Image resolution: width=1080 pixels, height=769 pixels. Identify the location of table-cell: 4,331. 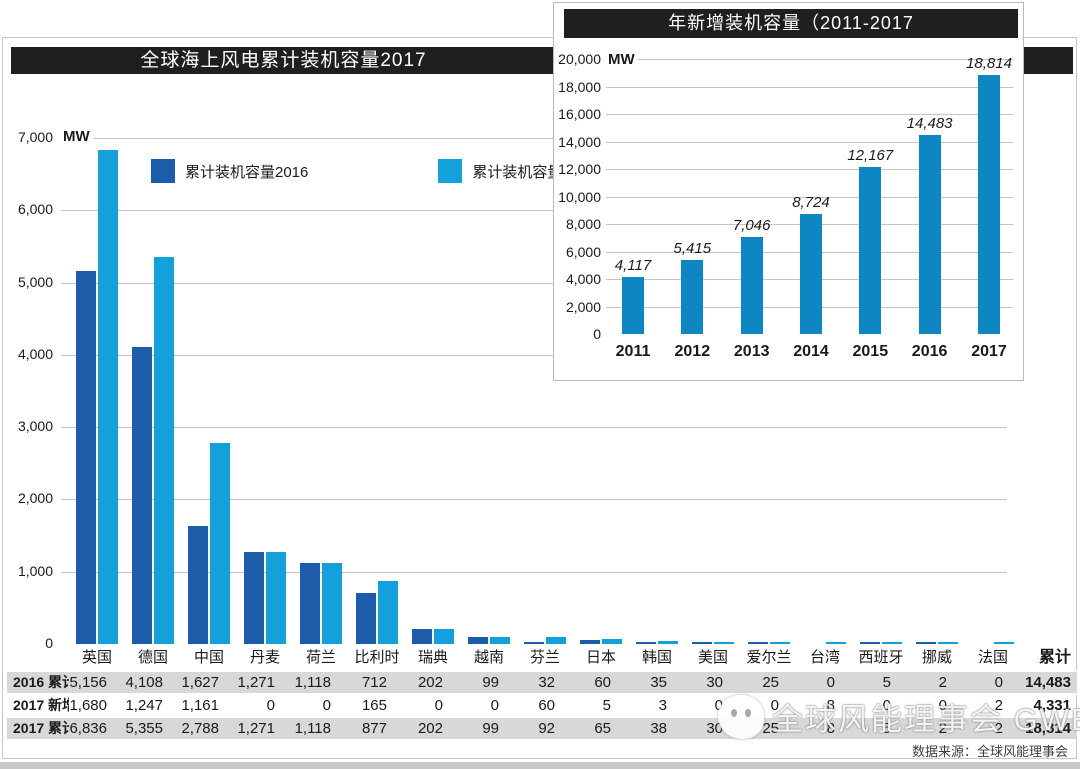
(1049, 705).